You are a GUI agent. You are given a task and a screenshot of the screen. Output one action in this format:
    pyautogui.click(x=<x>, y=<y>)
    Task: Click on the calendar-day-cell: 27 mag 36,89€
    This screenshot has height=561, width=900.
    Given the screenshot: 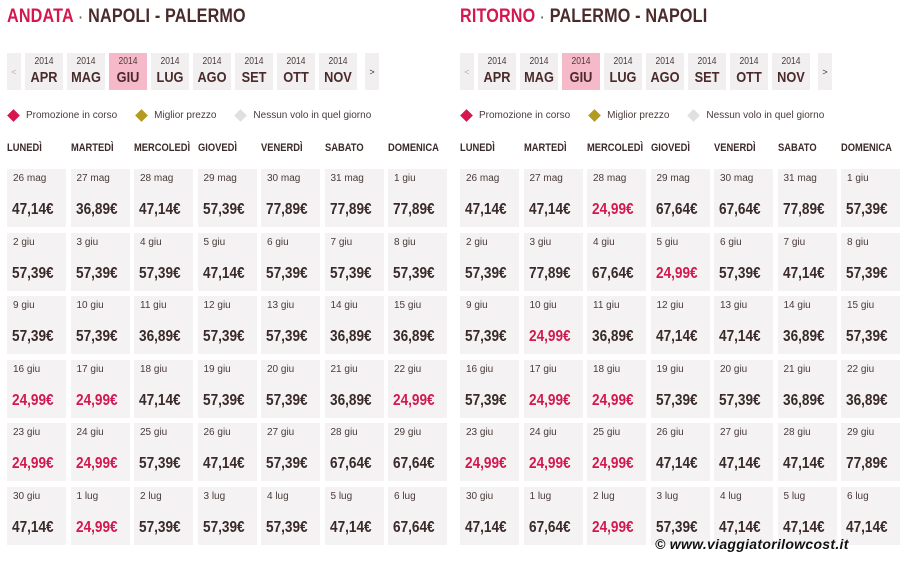 What is the action you would take?
    pyautogui.click(x=100, y=198)
    